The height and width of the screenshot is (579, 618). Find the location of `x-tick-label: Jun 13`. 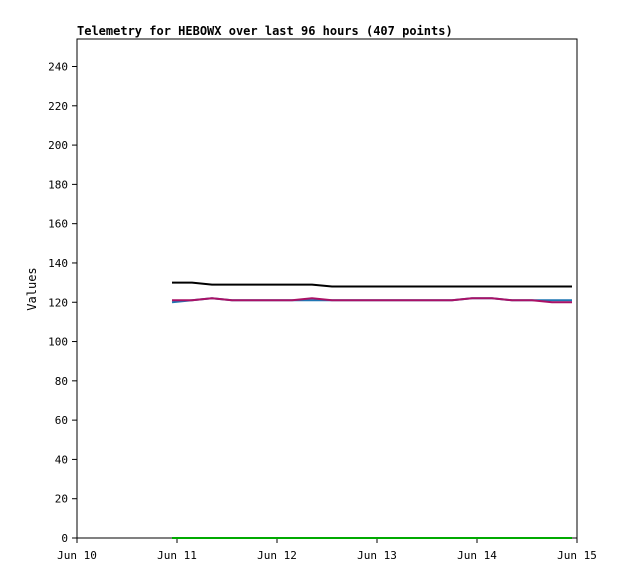

x-tick-label: Jun 13 is located at coordinates (377, 555).